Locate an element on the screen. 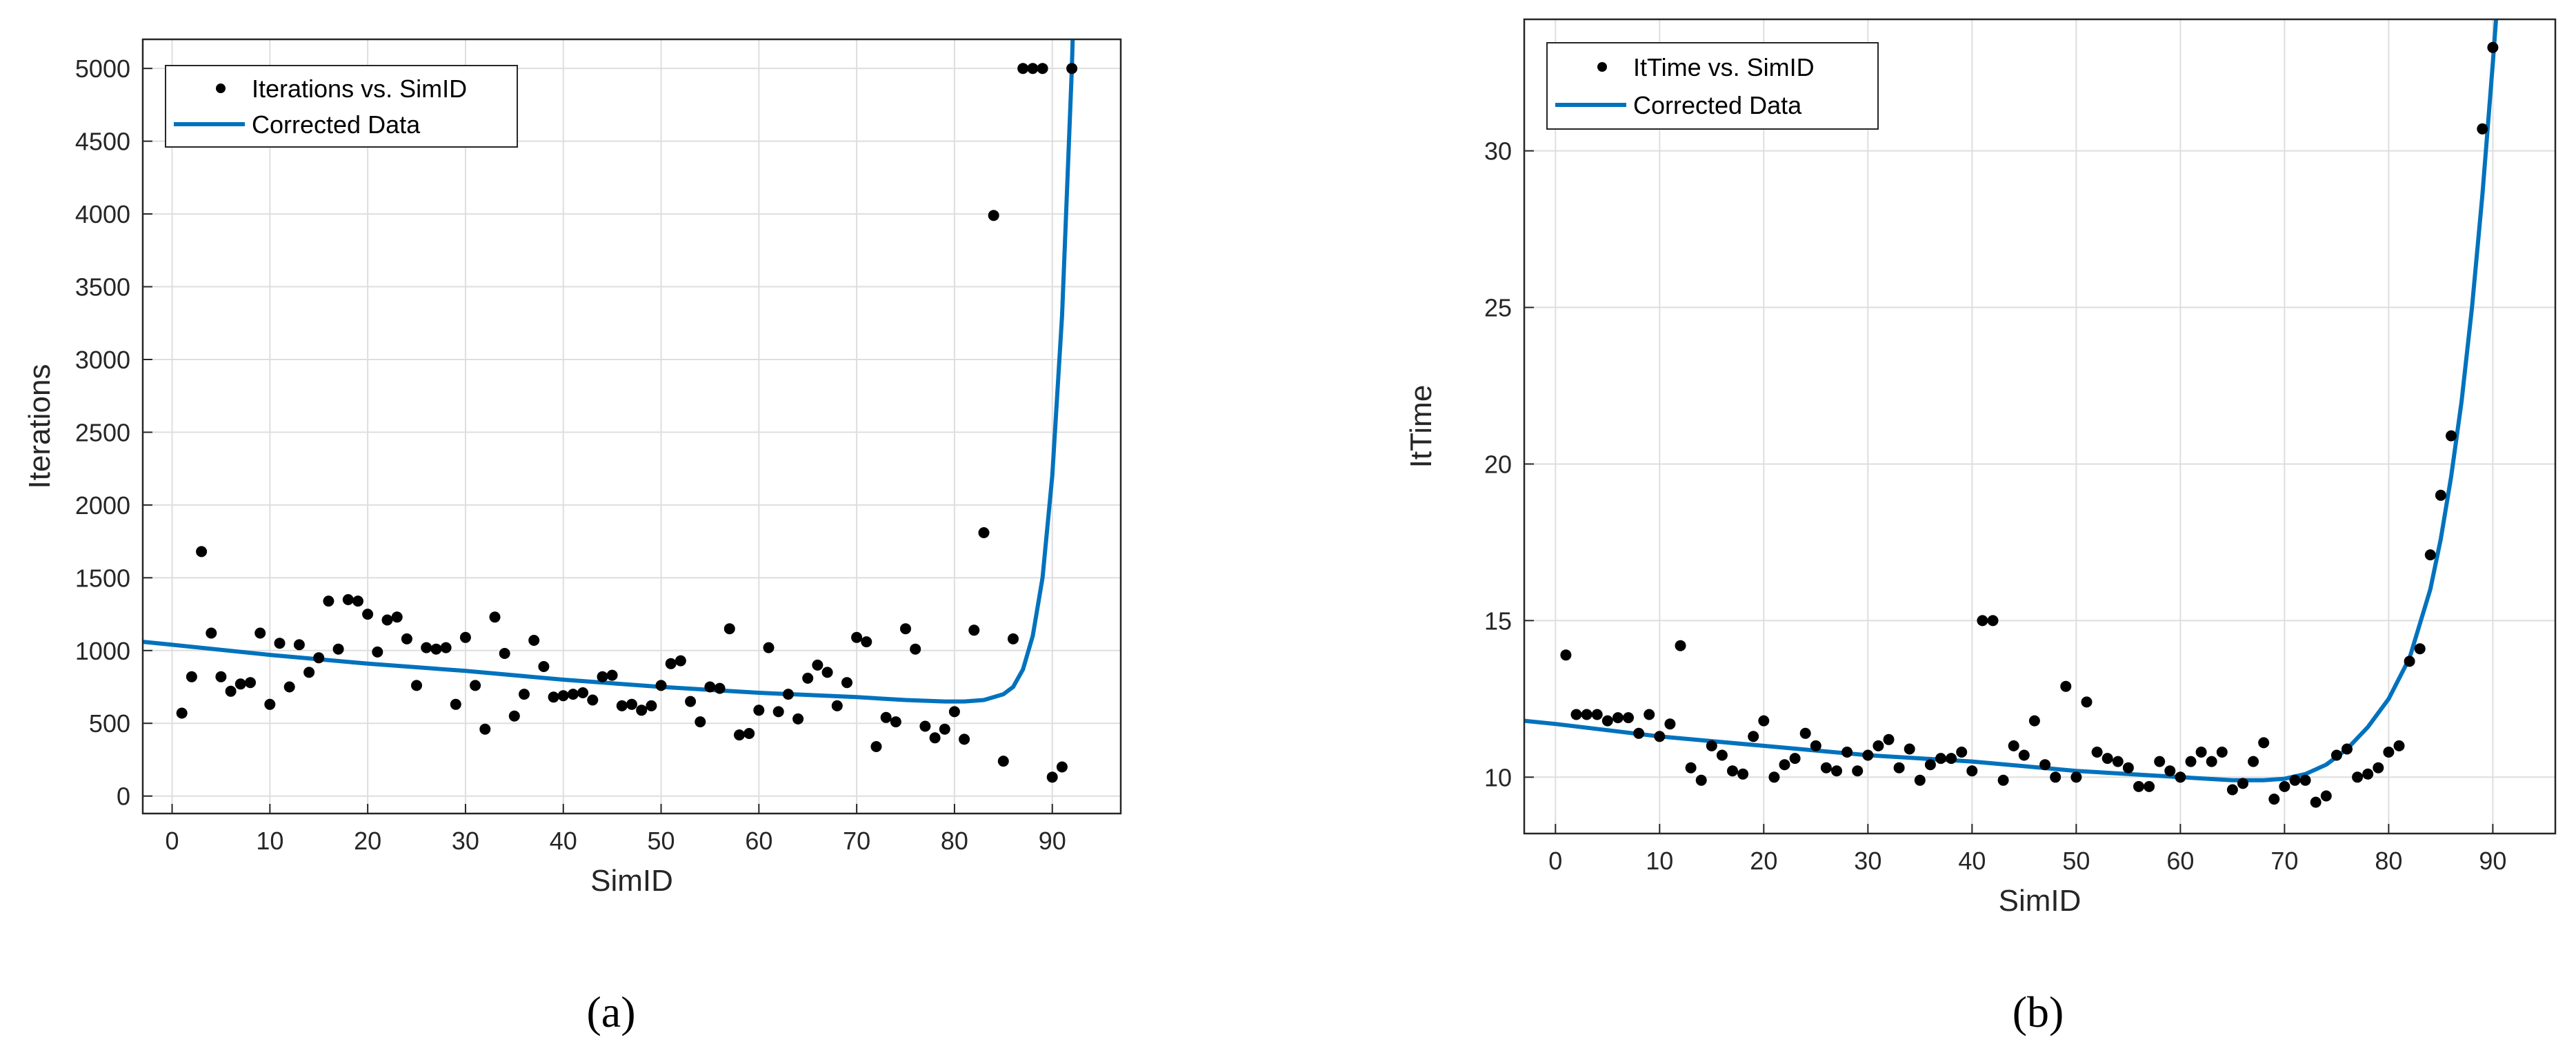 The height and width of the screenshot is (1064, 2576). x-tick-label: 70 is located at coordinates (2284, 861).